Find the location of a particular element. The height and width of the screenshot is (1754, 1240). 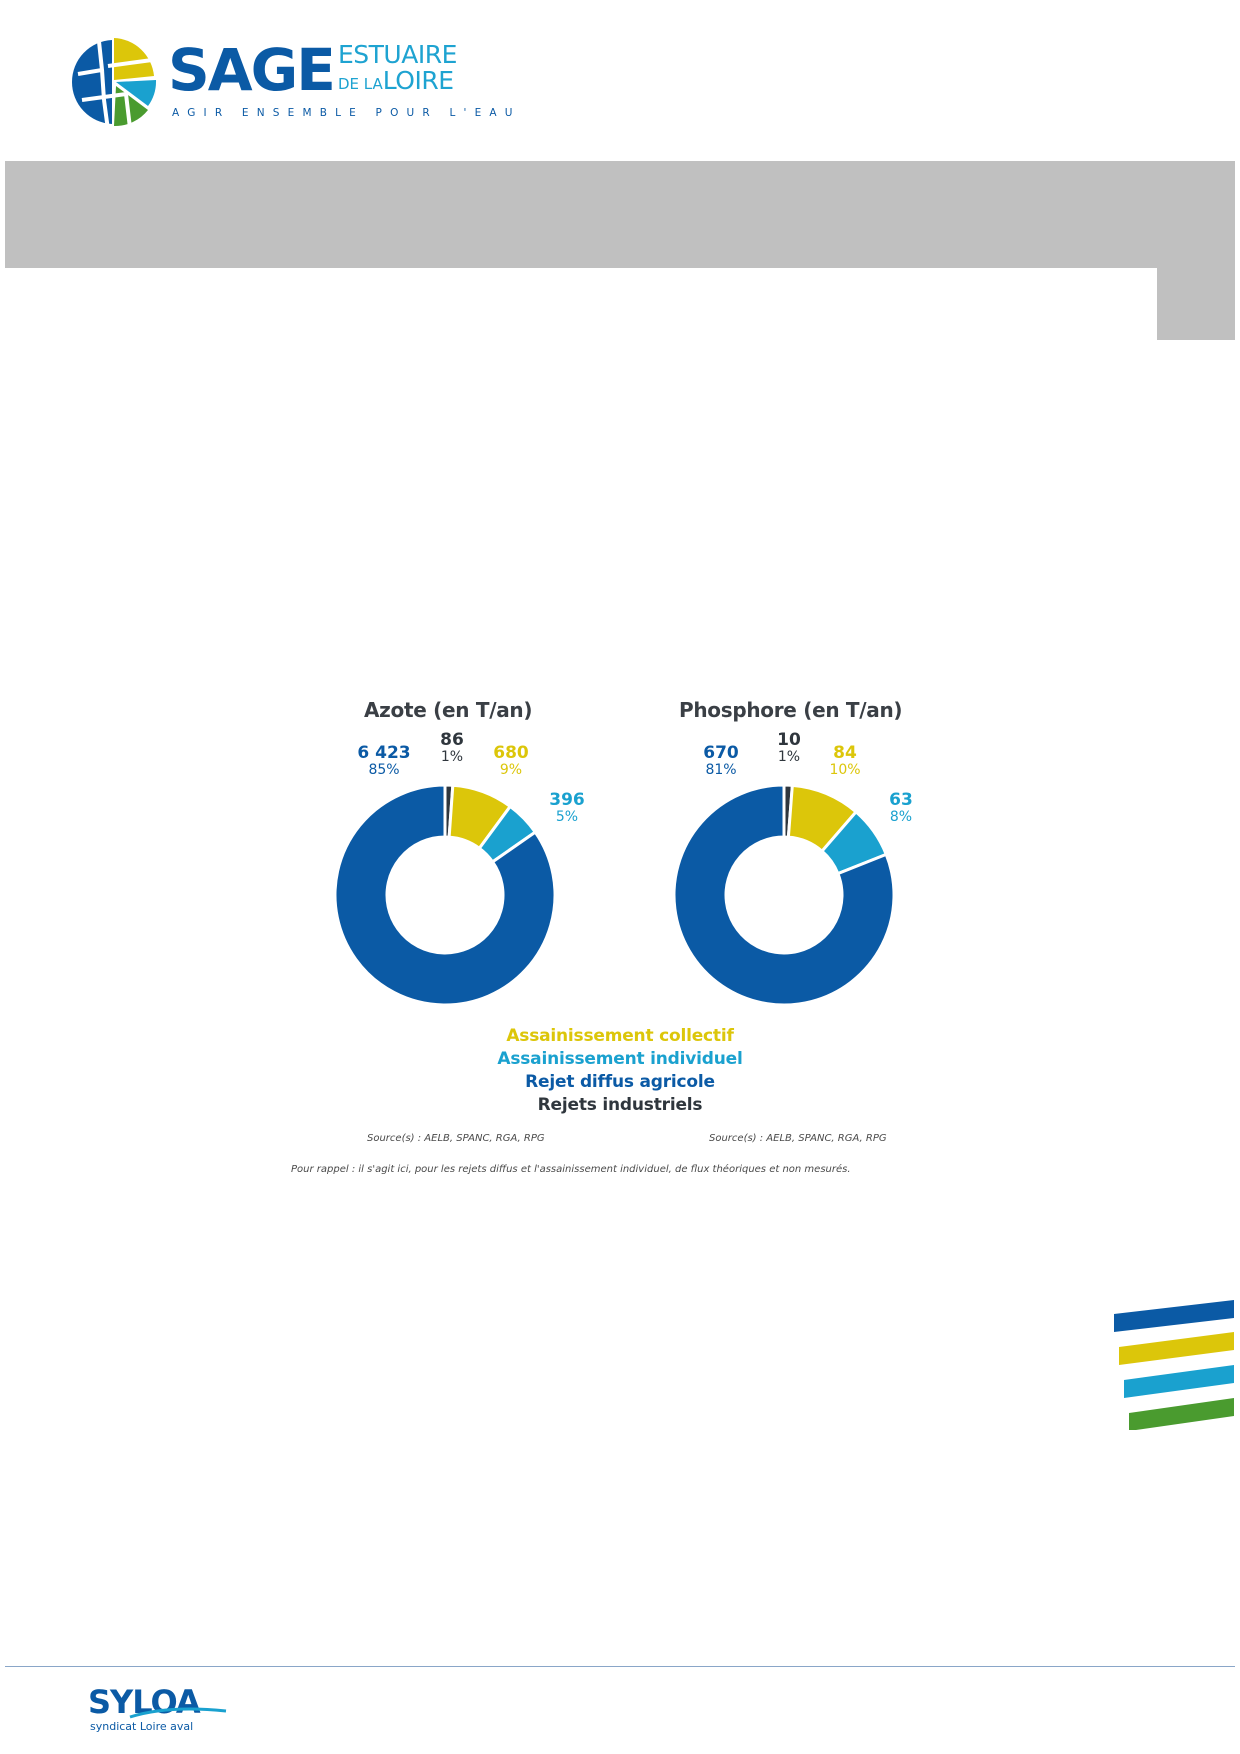

percent-label: 9% is located at coordinates (511, 769).